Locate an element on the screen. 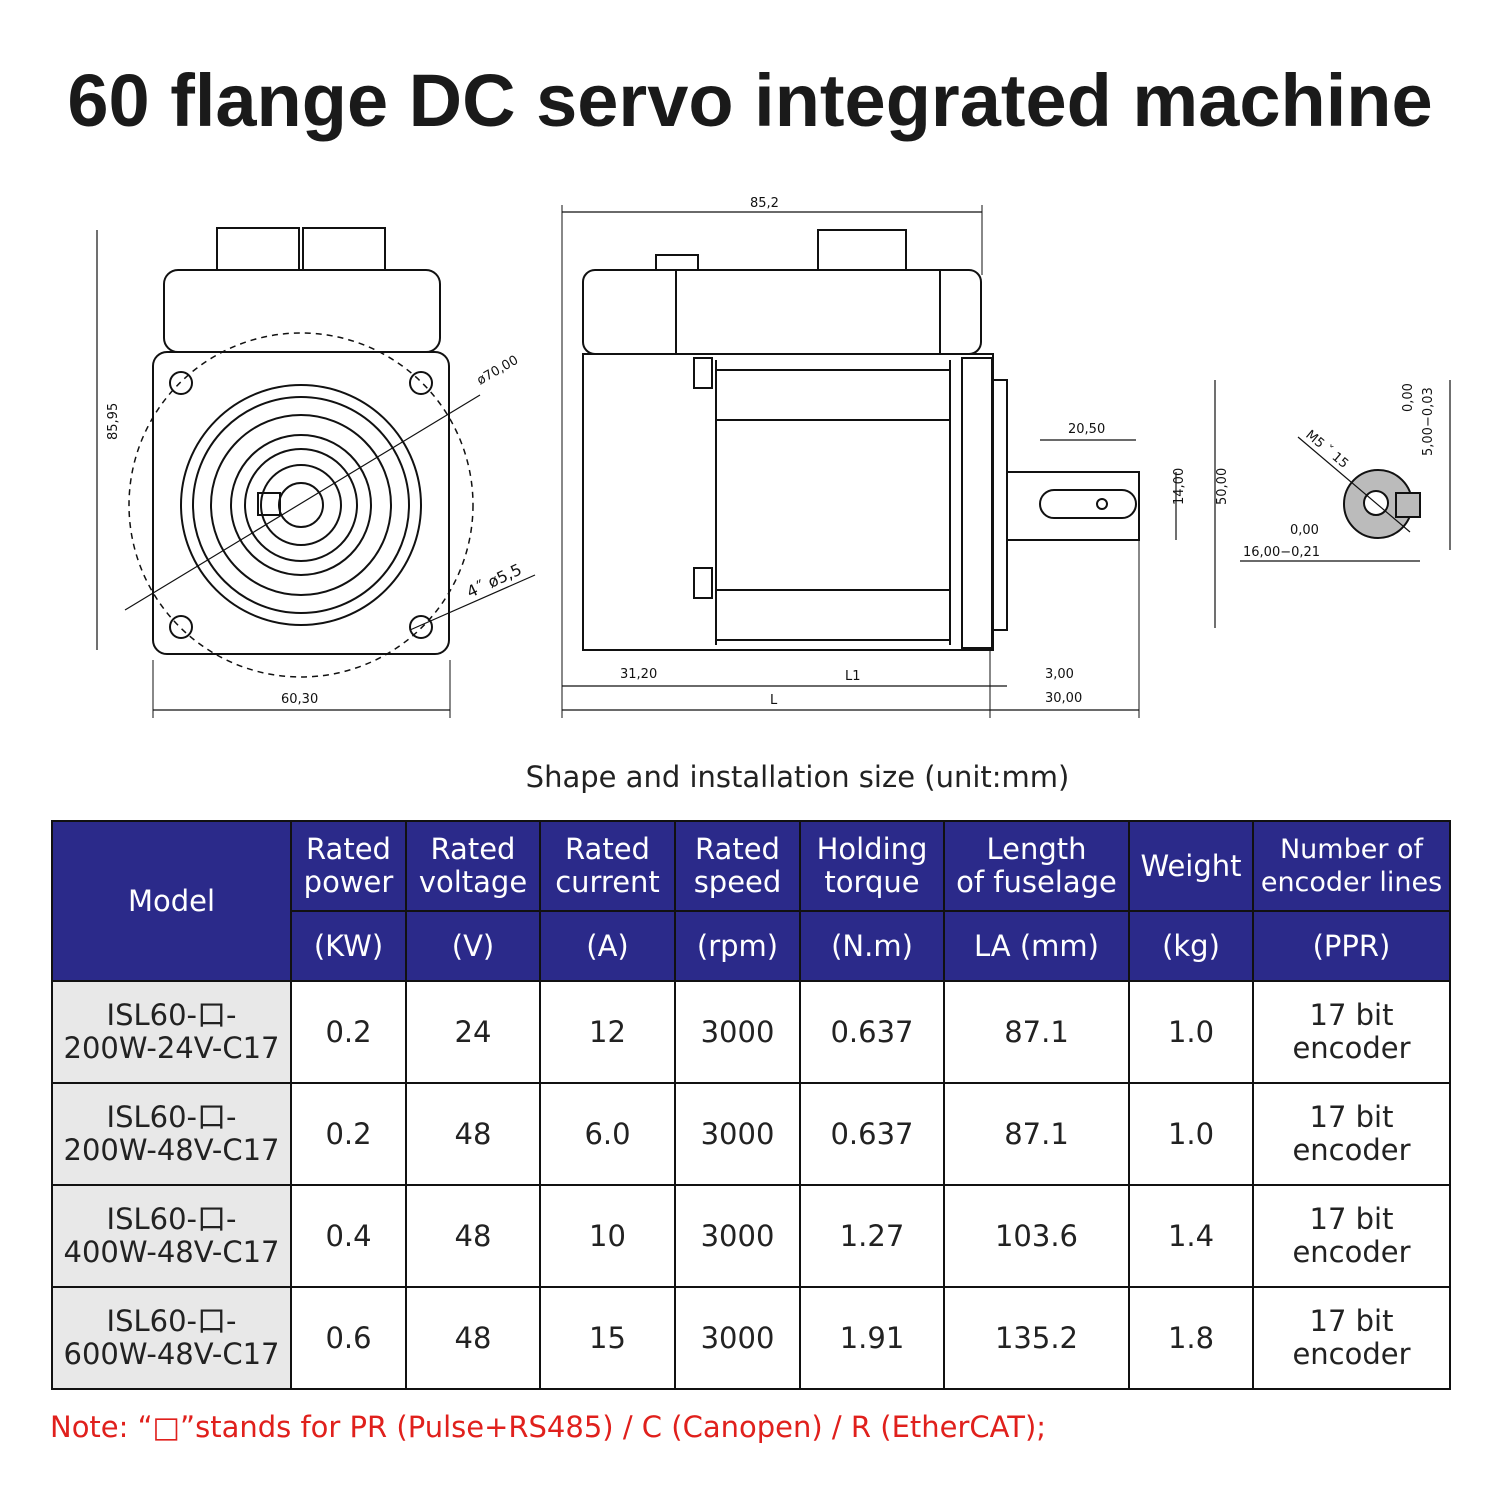 The image size is (1500, 1500). length-cell: 103.6 is located at coordinates (1036, 1236).